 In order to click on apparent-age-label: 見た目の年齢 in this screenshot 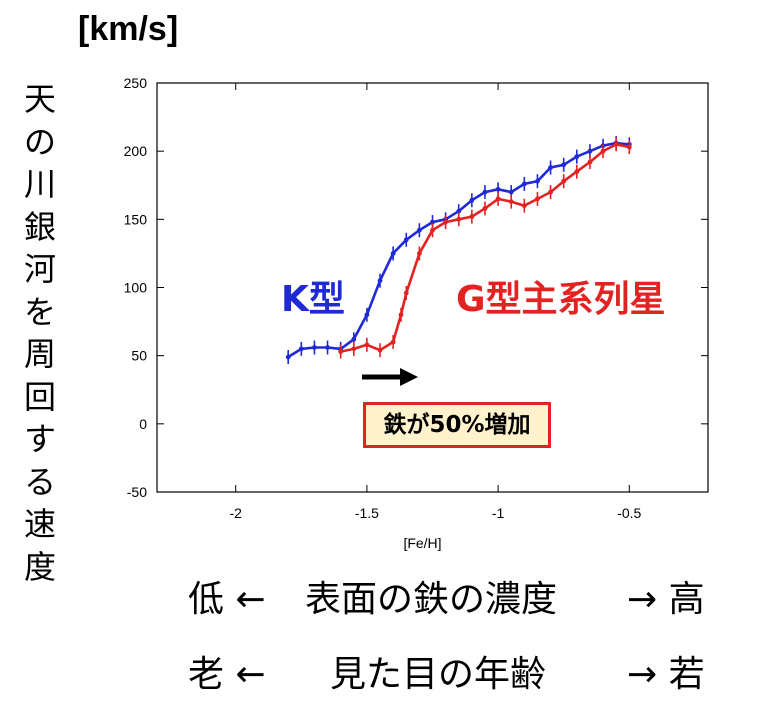, I will do `click(438, 674)`.